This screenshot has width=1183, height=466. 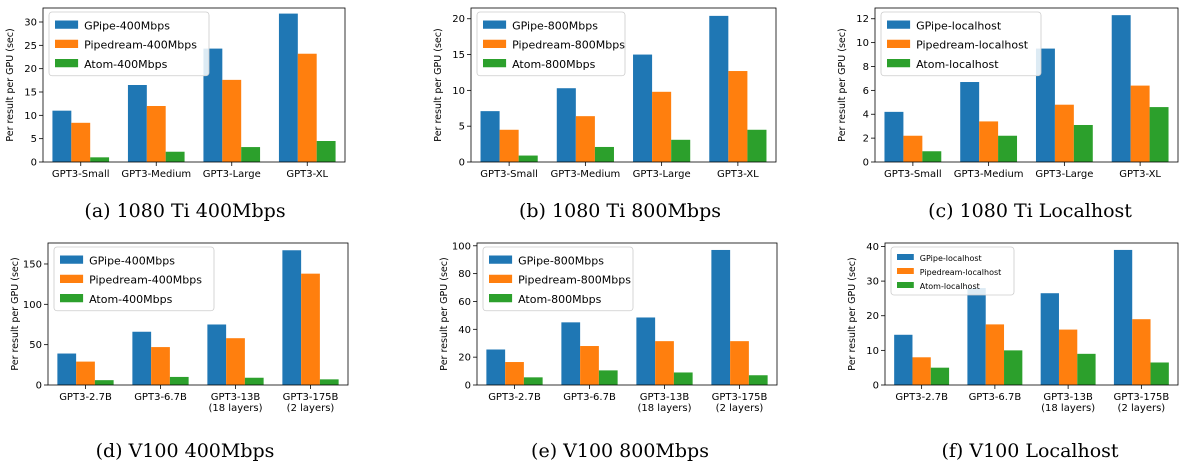 What do you see at coordinates (30, 23) in the screenshot?
I see `y-tick-label: 30` at bounding box center [30, 23].